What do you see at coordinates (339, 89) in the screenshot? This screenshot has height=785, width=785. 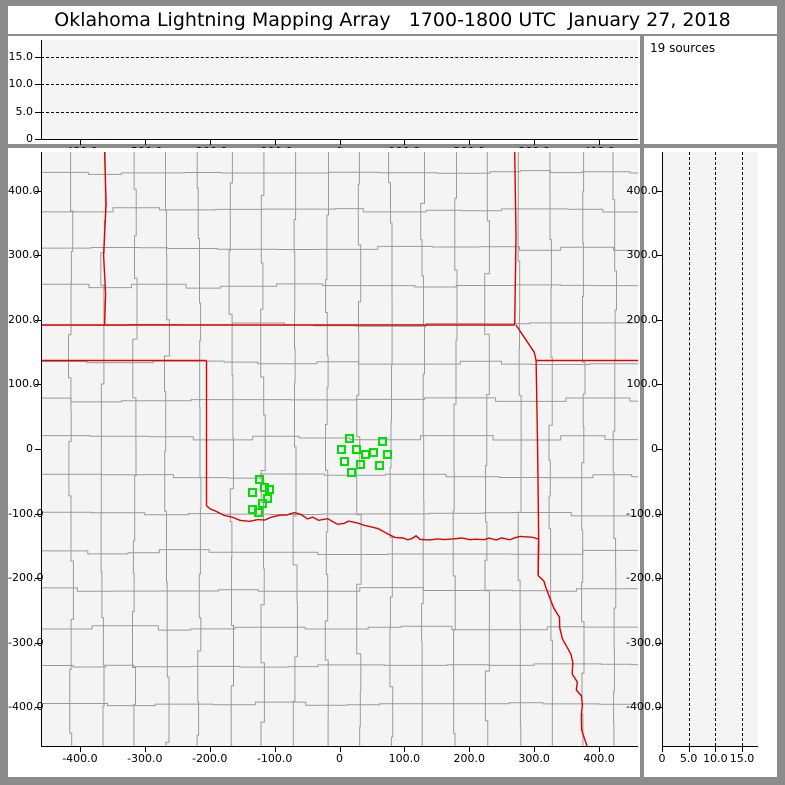 I see `altitude-vs-east-plot-area` at bounding box center [339, 89].